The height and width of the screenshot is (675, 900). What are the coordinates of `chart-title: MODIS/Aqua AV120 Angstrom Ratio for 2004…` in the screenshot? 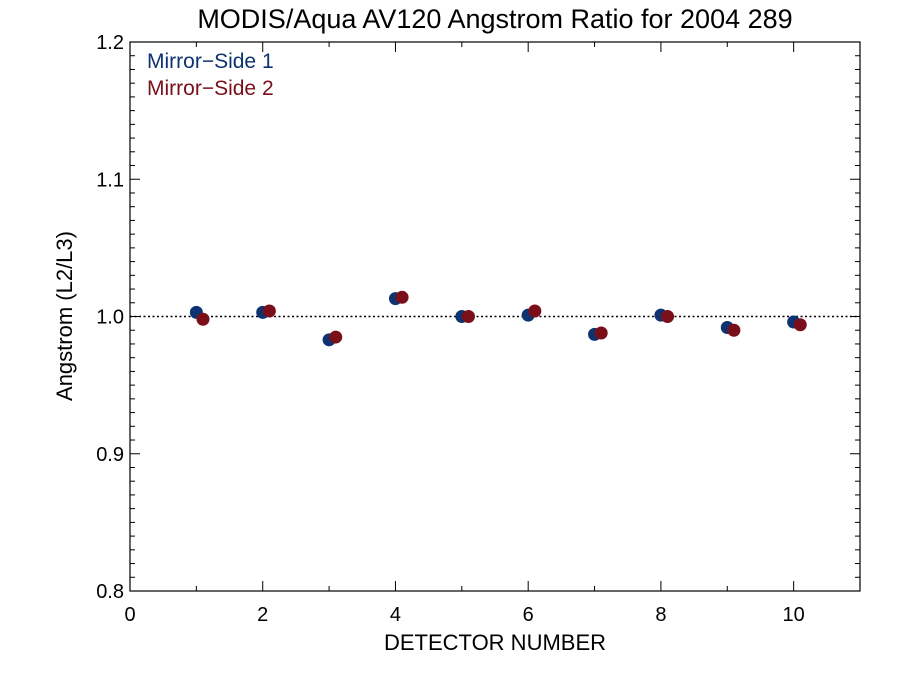 It's located at (494, 19).